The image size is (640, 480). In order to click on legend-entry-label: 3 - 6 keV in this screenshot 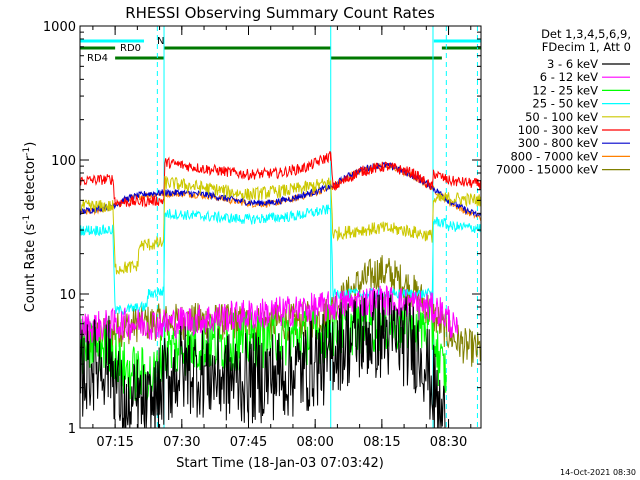, I will do `click(572, 64)`.